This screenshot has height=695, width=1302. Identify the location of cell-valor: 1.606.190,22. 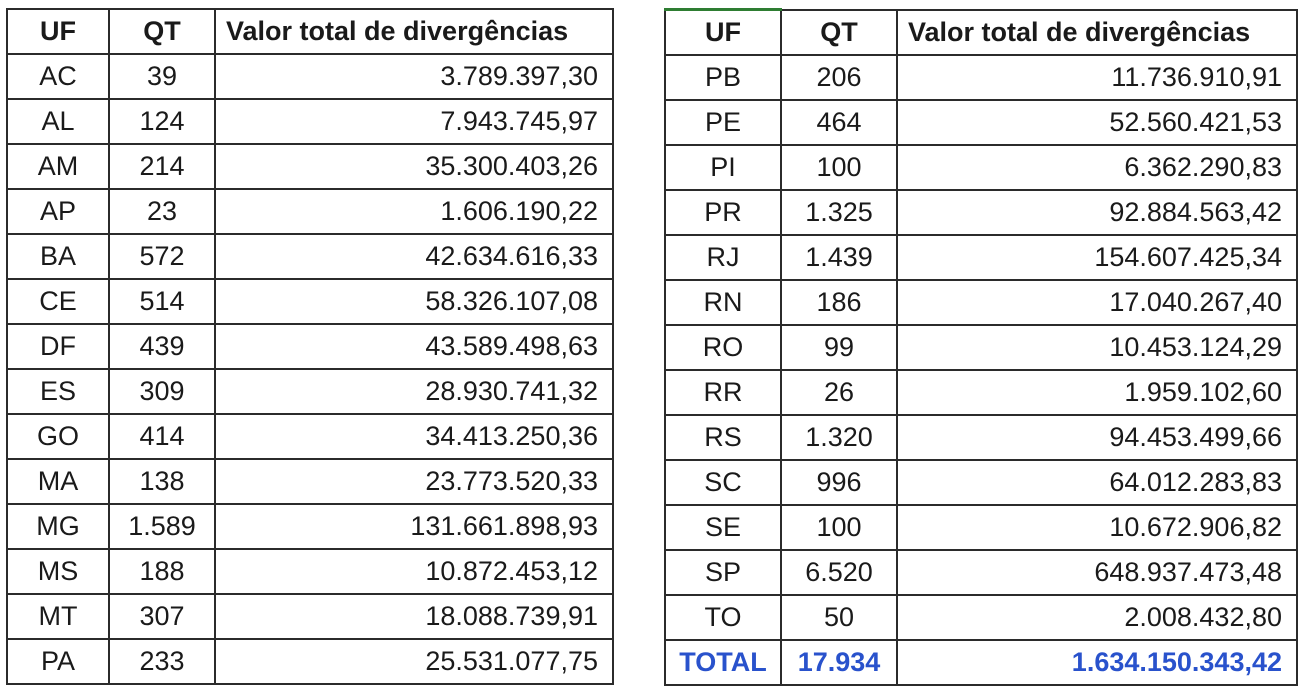
(414, 211).